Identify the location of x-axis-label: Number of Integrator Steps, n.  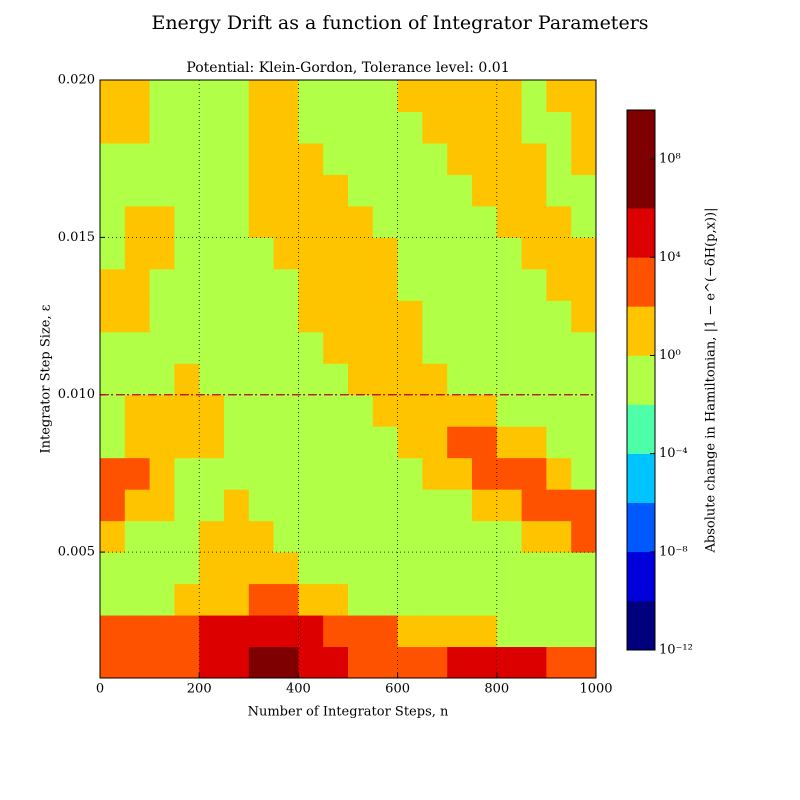
(348, 712).